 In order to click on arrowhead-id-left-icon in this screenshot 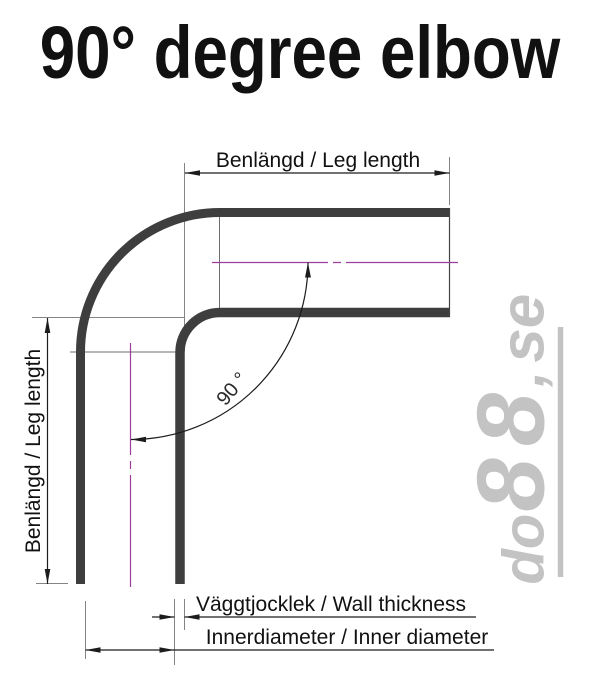, I will do `click(93, 650)`.